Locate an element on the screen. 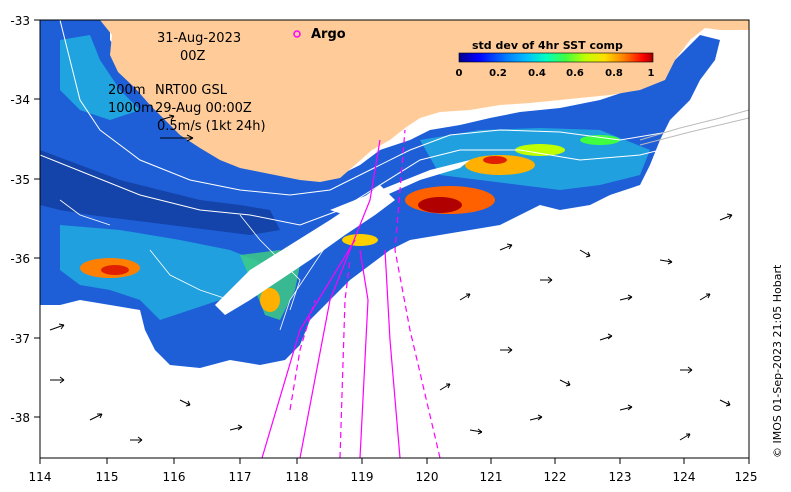  sst-field-deep is located at coordinates (160, 192).